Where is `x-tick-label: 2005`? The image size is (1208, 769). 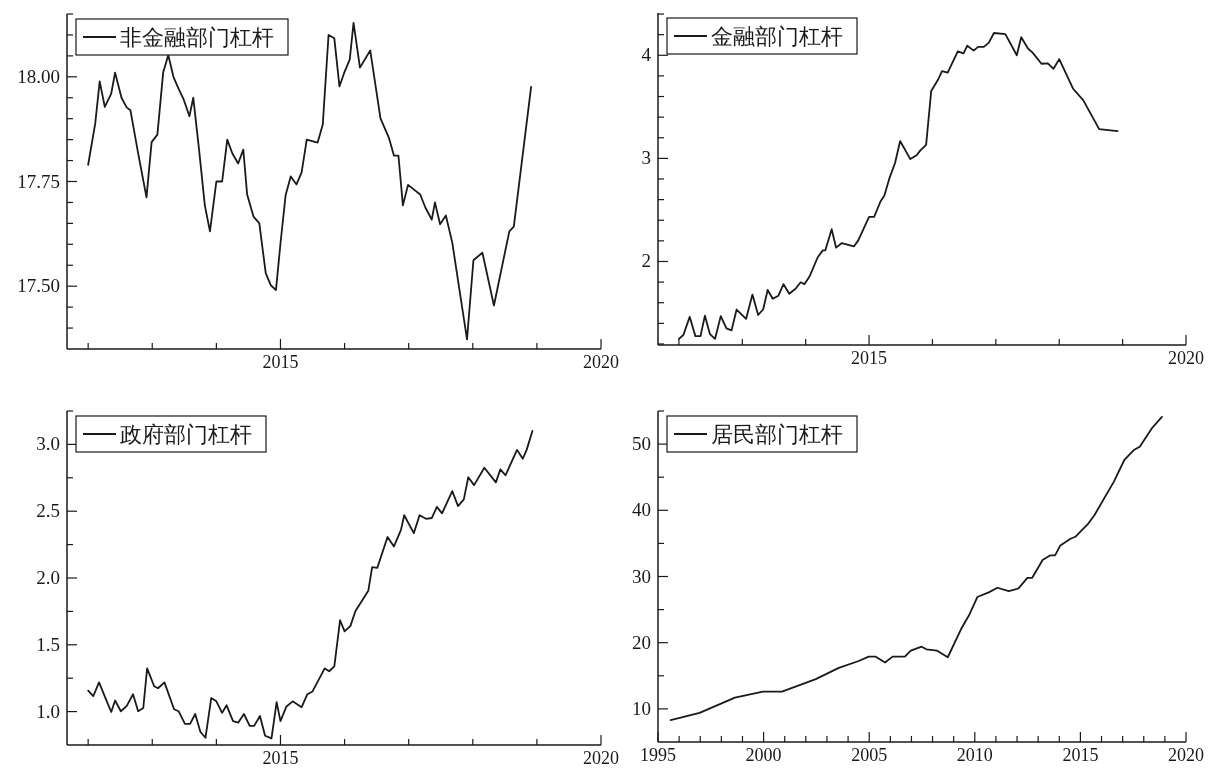
x-tick-label: 2005 is located at coordinates (869, 755).